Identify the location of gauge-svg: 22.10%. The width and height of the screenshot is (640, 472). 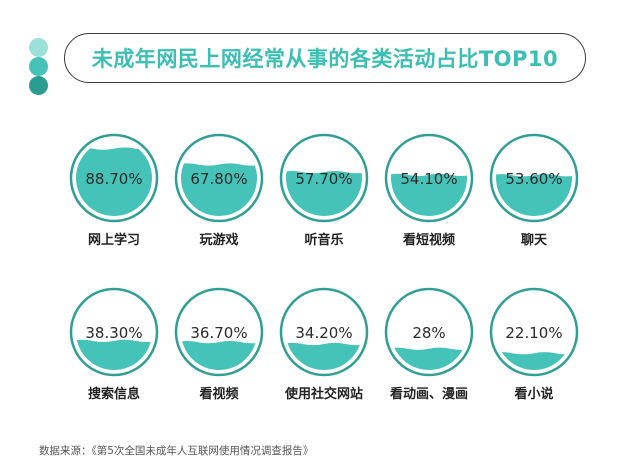
(534, 332).